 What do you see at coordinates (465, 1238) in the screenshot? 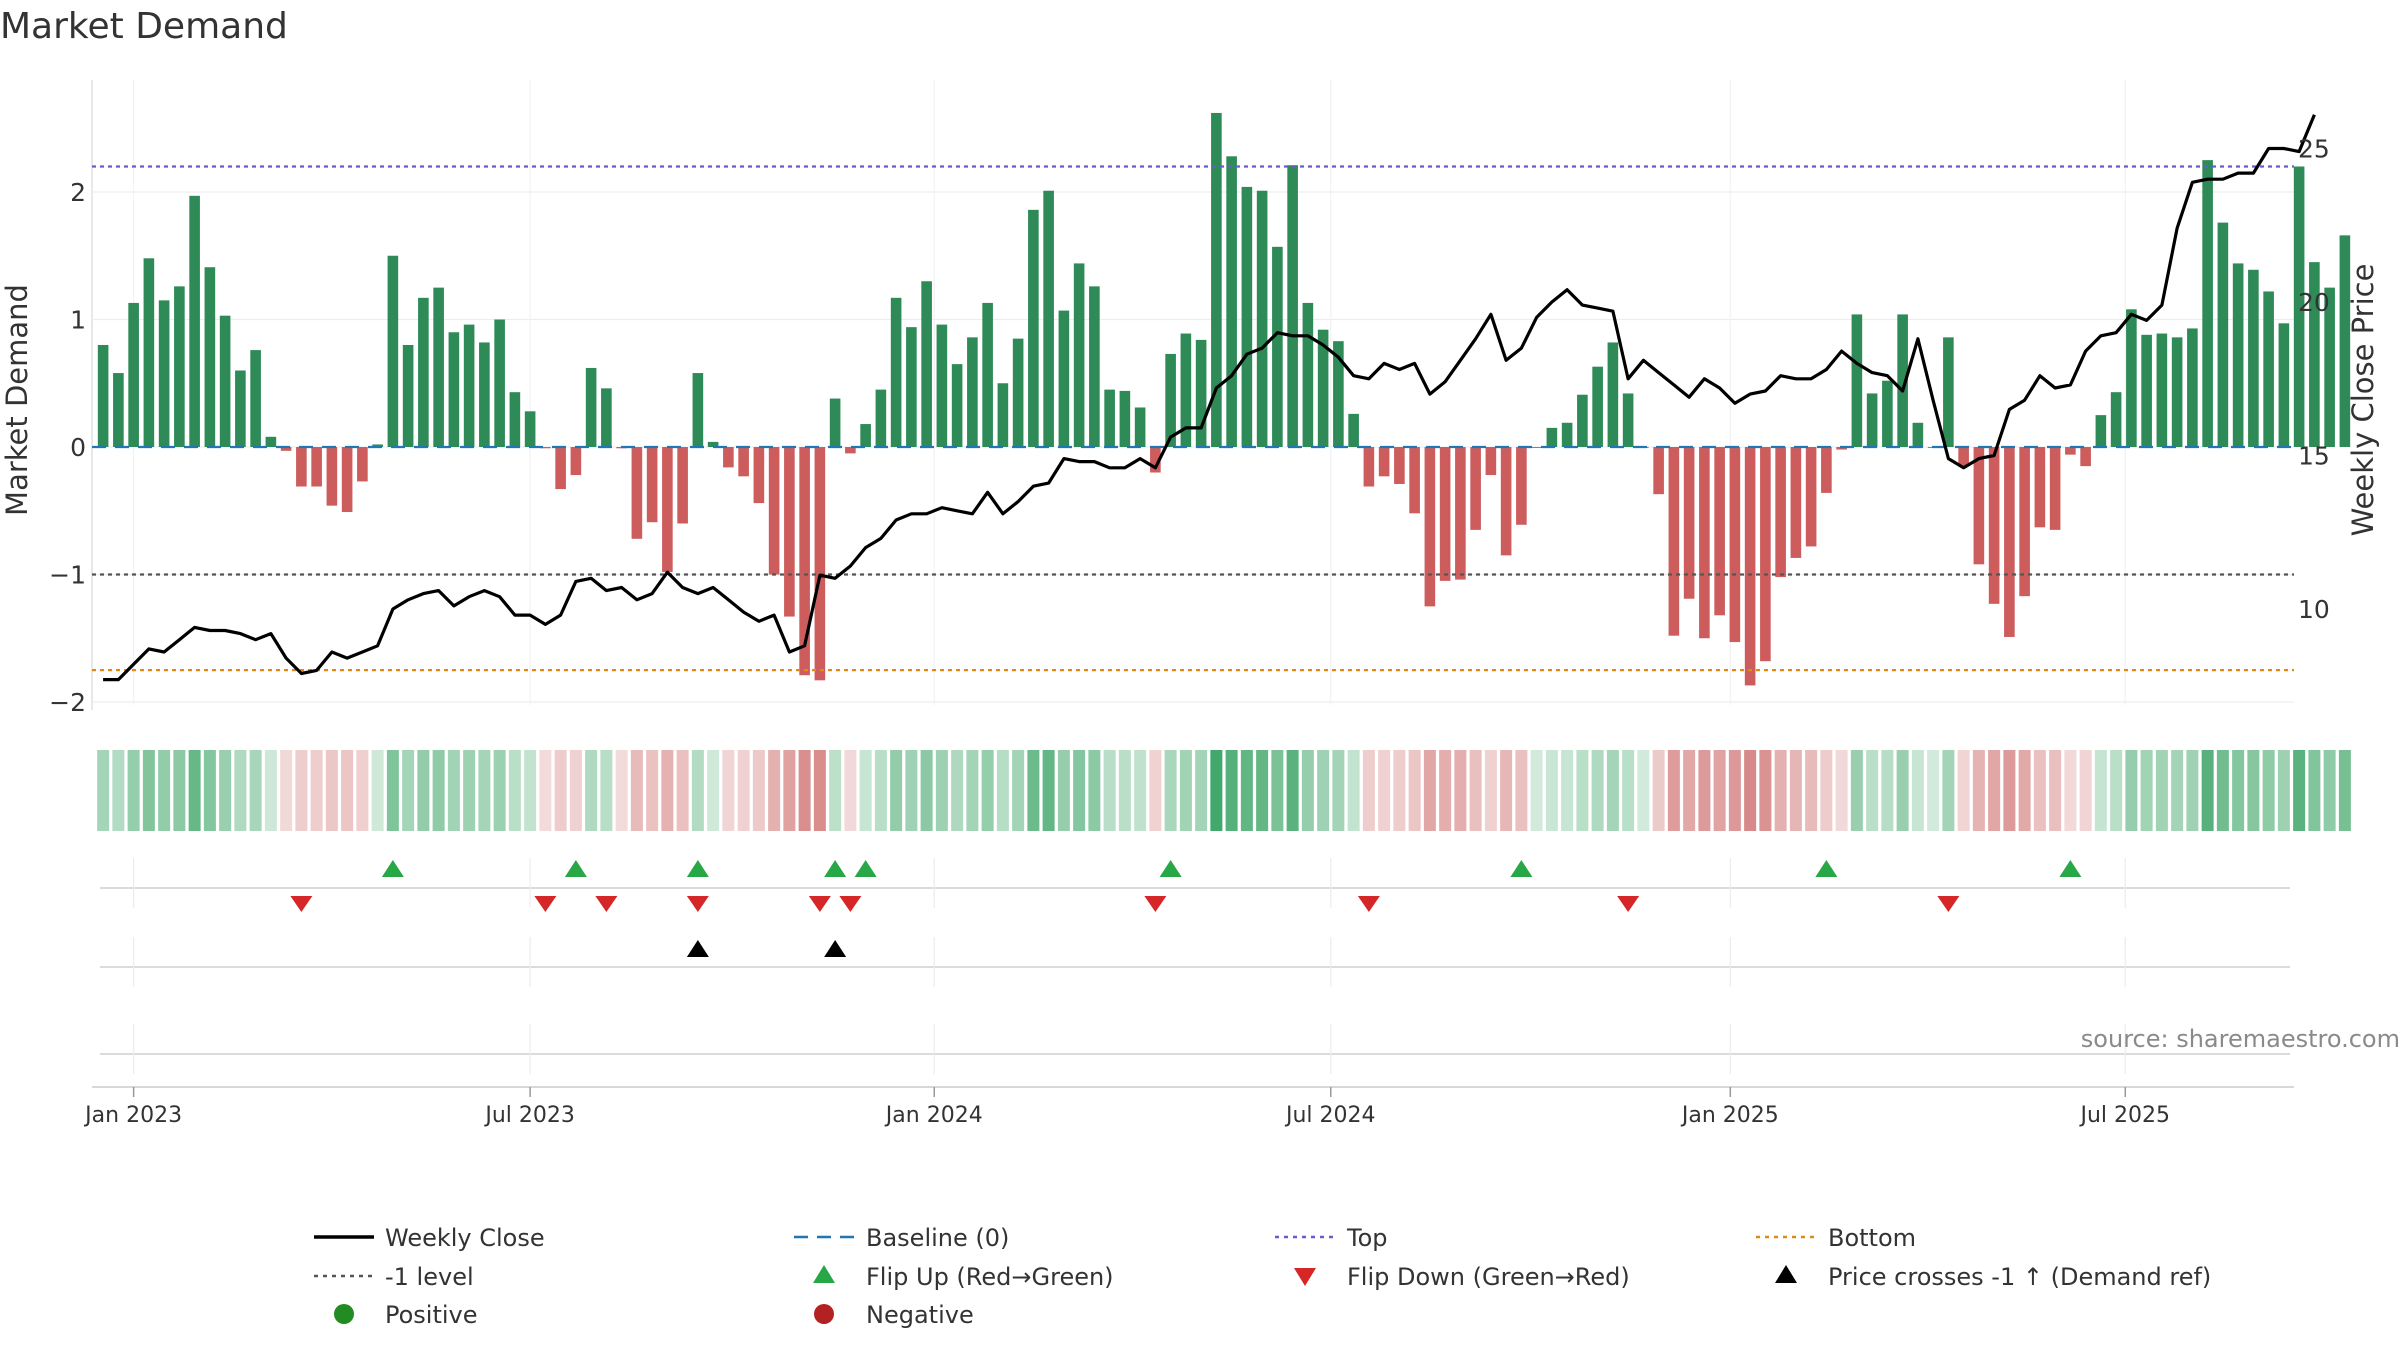
I see `legend-weekly-close: Weekly Close` at bounding box center [465, 1238].